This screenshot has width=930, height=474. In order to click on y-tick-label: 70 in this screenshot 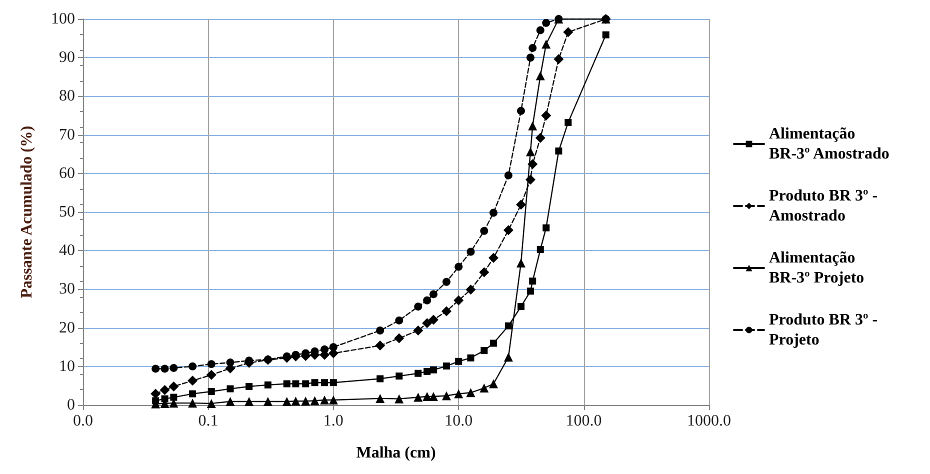, I will do `click(67, 135)`.